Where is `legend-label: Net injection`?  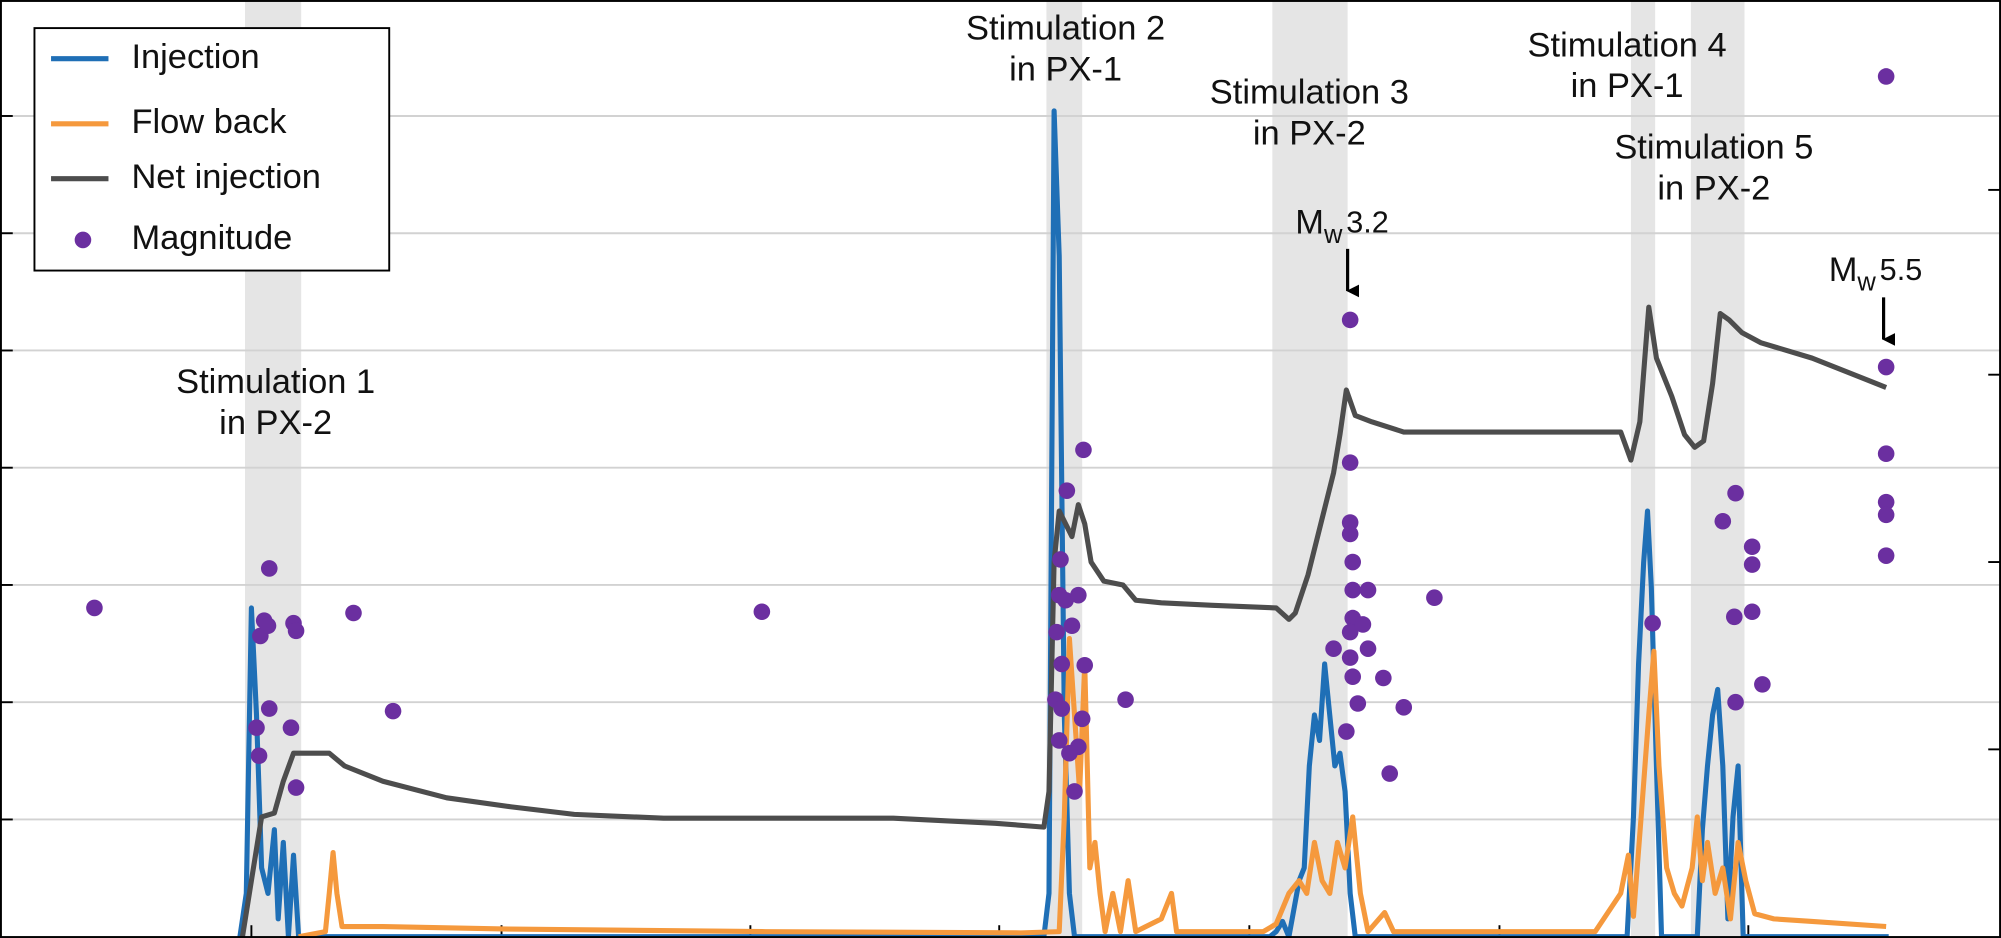 legend-label: Net injection is located at coordinates (226, 177).